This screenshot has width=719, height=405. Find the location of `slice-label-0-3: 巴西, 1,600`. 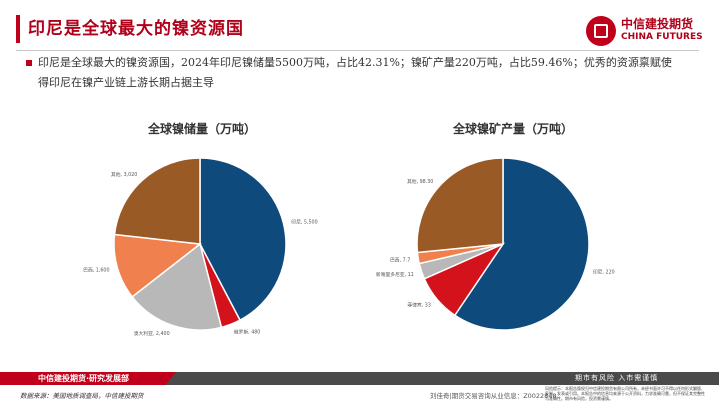

slice-label-0-3: 巴西, 1,600 is located at coordinates (96, 271).